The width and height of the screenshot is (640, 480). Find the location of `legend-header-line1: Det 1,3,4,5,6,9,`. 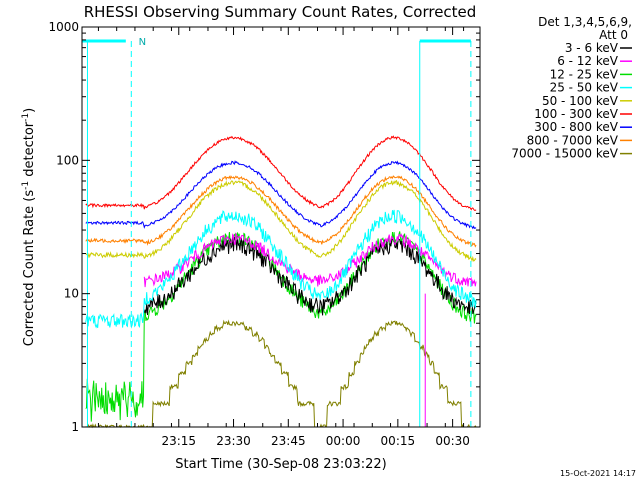

legend-header-line1: Det 1,3,4,5,6,9, is located at coordinates (585, 22).